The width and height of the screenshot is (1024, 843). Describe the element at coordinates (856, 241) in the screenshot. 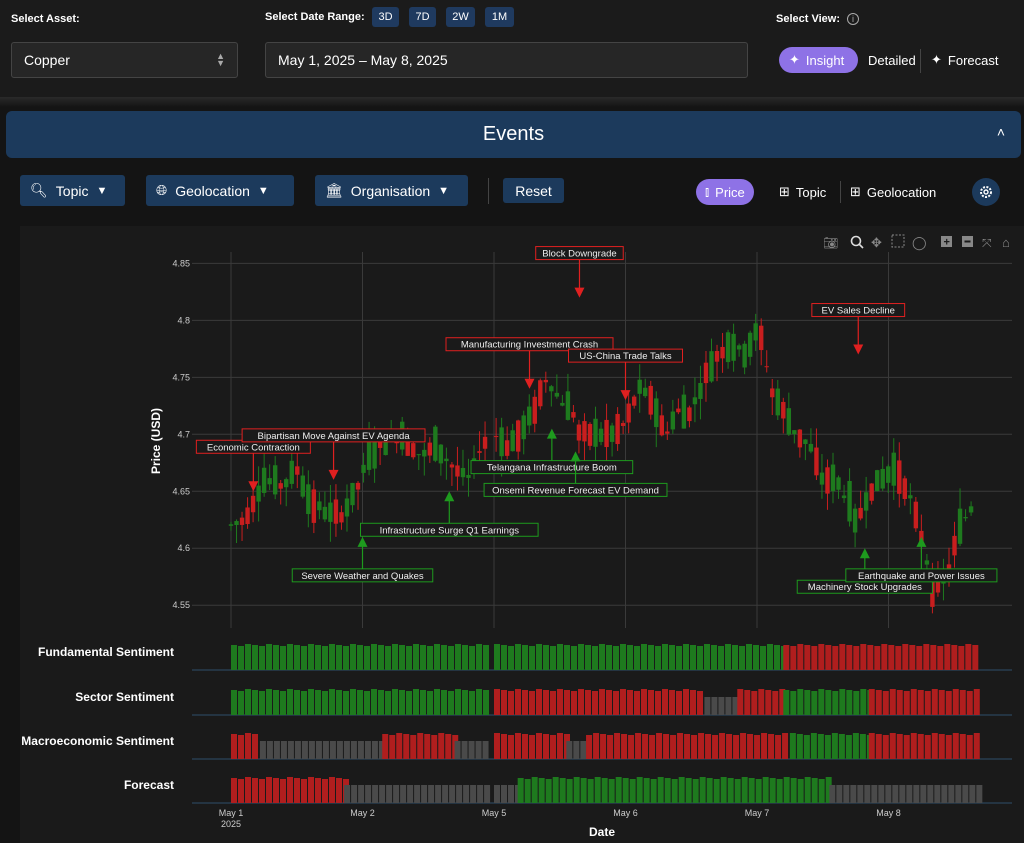

I see `zoom-icon` at that location.